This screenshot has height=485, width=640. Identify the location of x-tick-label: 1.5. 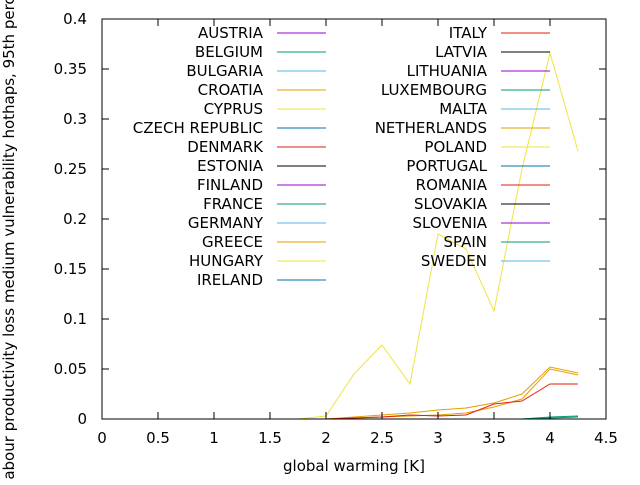
(270, 438).